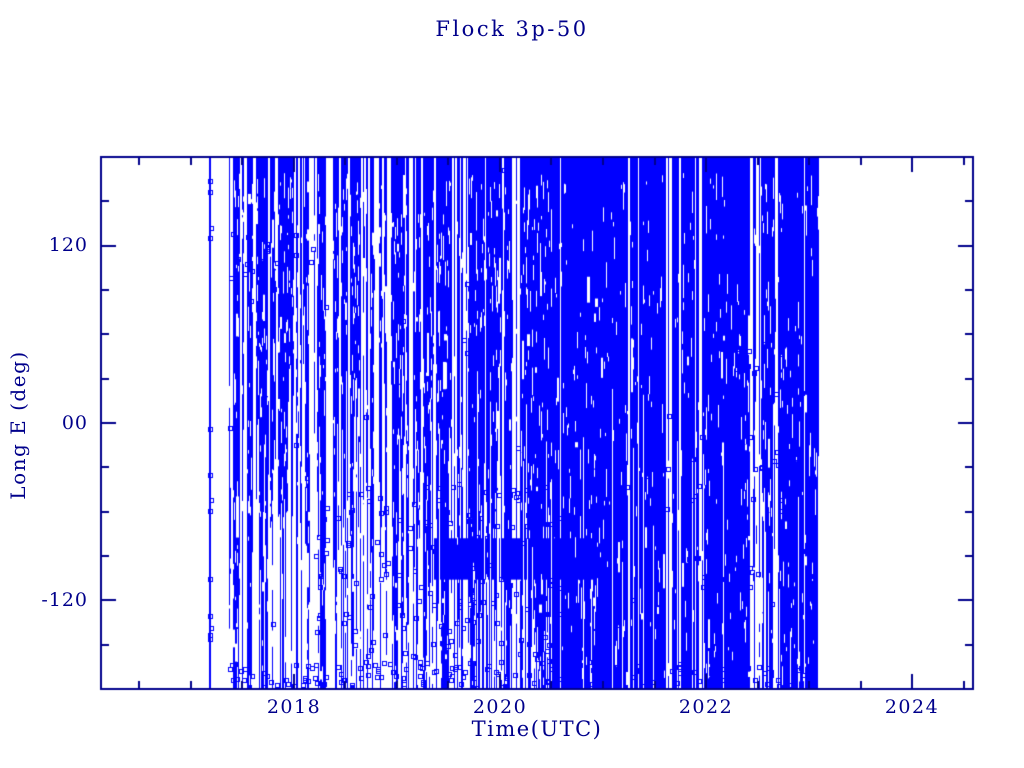 The width and height of the screenshot is (1024, 768). What do you see at coordinates (912, 707) in the screenshot?
I see `x-tick-label-2024: 2024` at bounding box center [912, 707].